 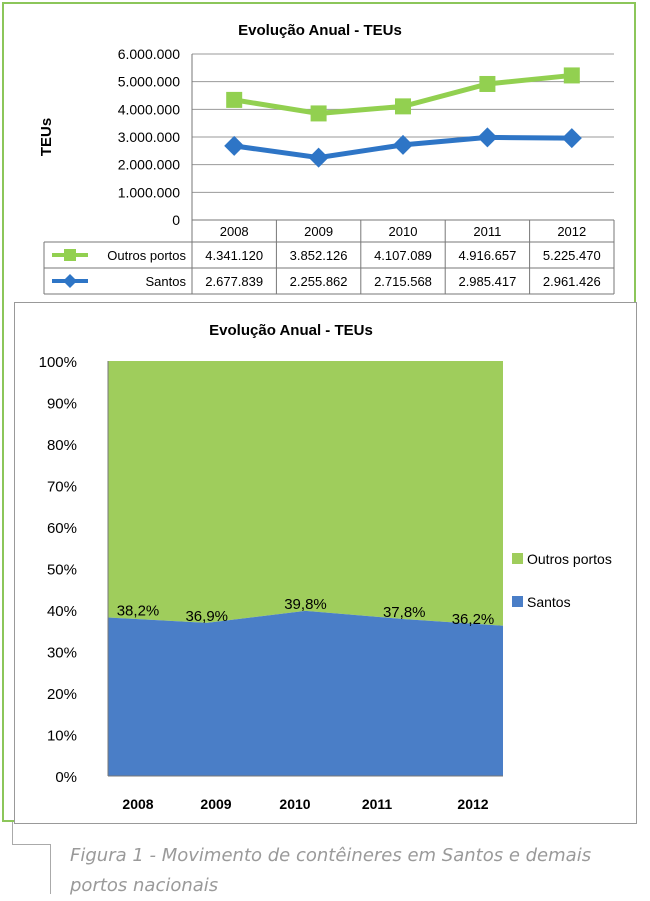 What do you see at coordinates (62, 404) in the screenshot?
I see `y-tick-label: 90%` at bounding box center [62, 404].